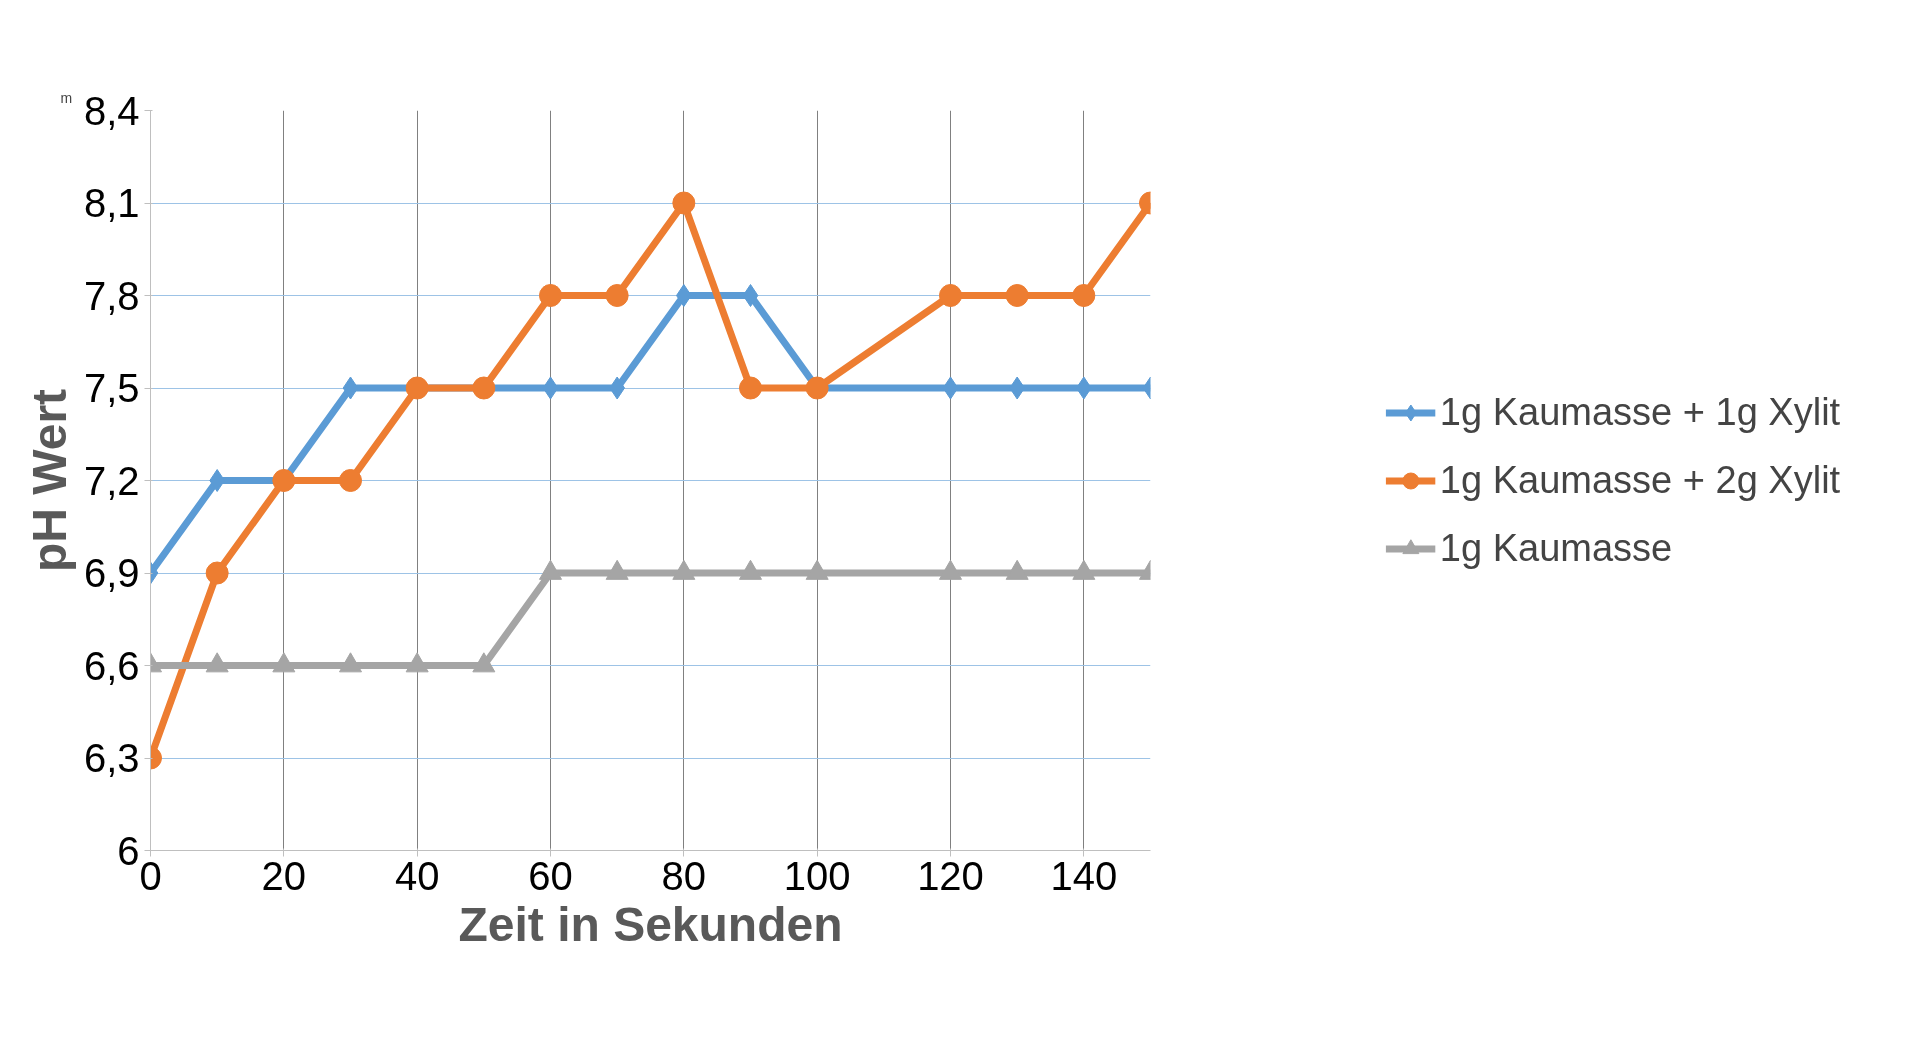 This screenshot has width=1915, height=1052. I want to click on x-tick-label: 120, so click(950, 875).